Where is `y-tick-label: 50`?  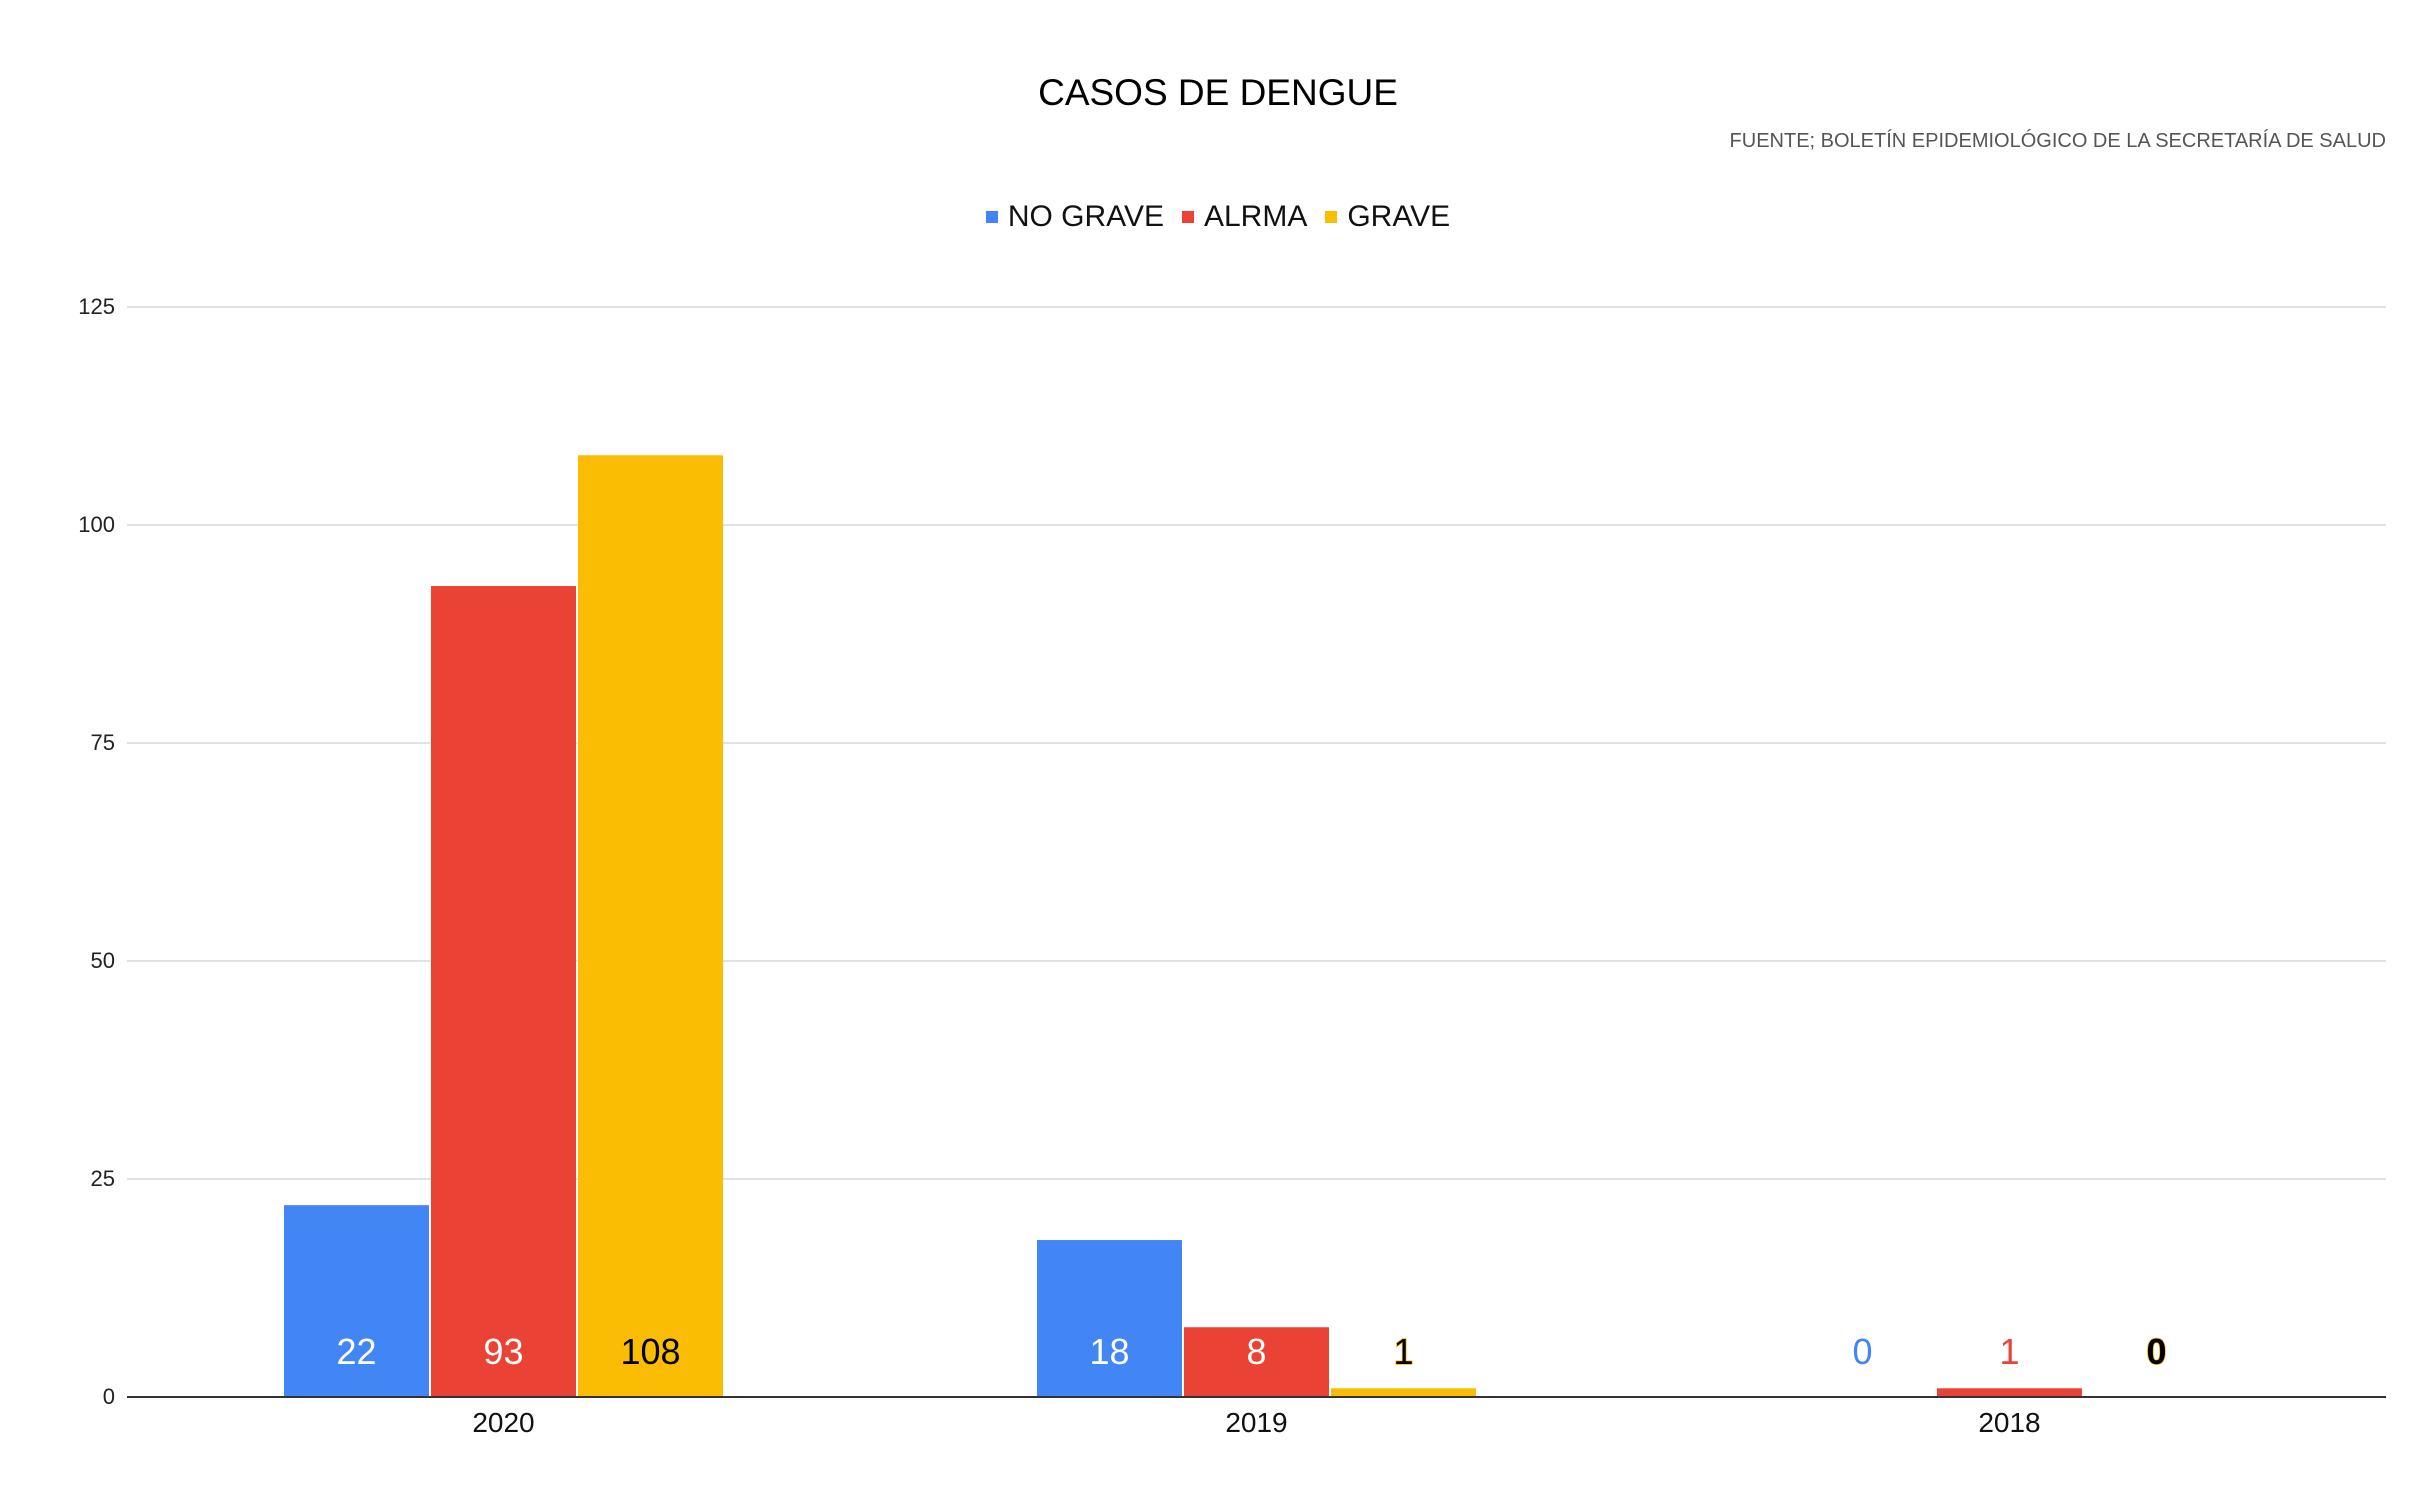 y-tick-label: 50 is located at coordinates (103, 960).